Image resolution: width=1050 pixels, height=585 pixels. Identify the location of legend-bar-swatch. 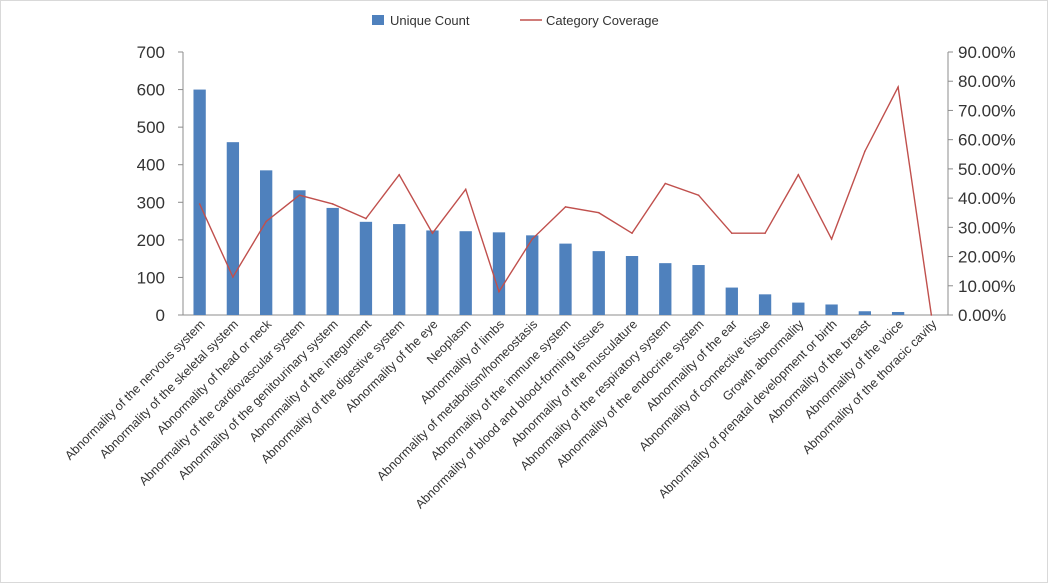
(378, 20).